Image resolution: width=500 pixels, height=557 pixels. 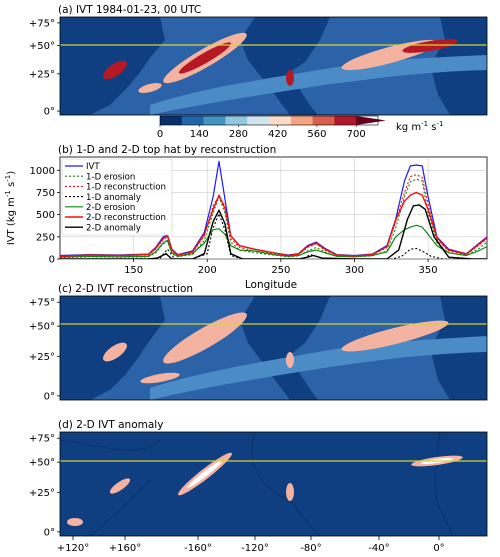 What do you see at coordinates (115, 70) in the screenshot?
I see `panel-a-feature-west` at bounding box center [115, 70].